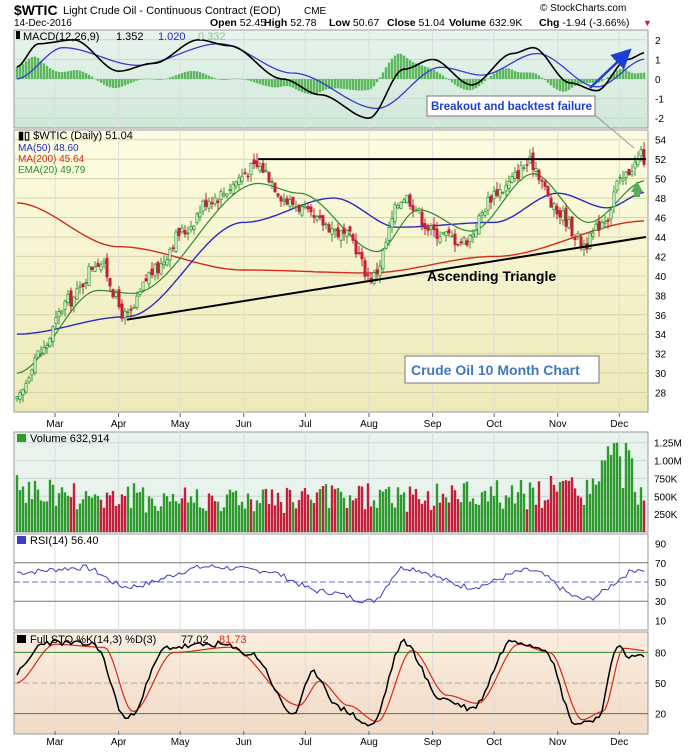 This screenshot has height=753, width=700. Describe the element at coordinates (530, 122) in the screenshot. I see `breakout-callout: Breakout and backtest failure` at that location.